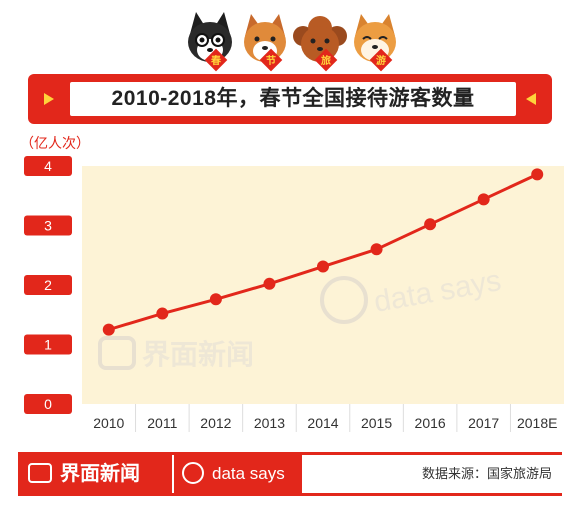 The height and width of the screenshot is (515, 580). Describe the element at coordinates (486, 473) in the screenshot. I see `data-source: 数据来源：国家旅游局` at that location.